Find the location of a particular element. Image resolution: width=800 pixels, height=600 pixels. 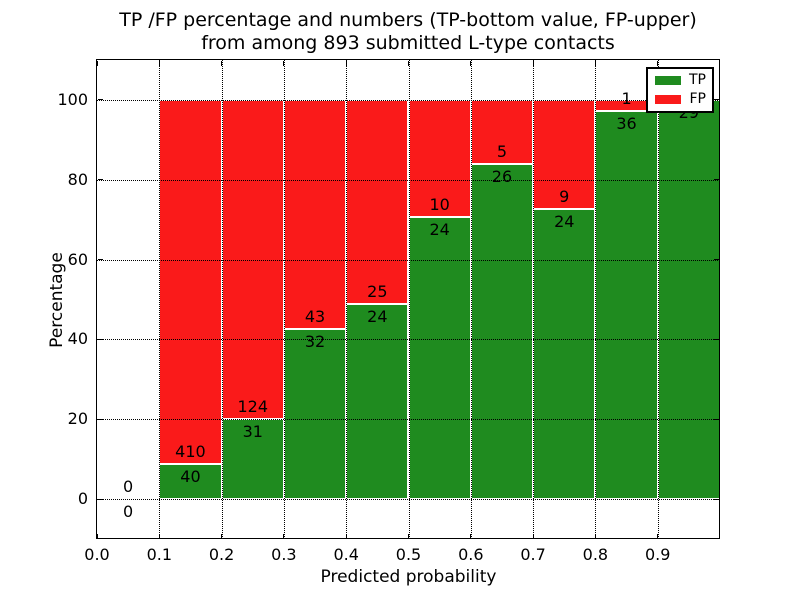

legend-label: TP is located at coordinates (697, 80).